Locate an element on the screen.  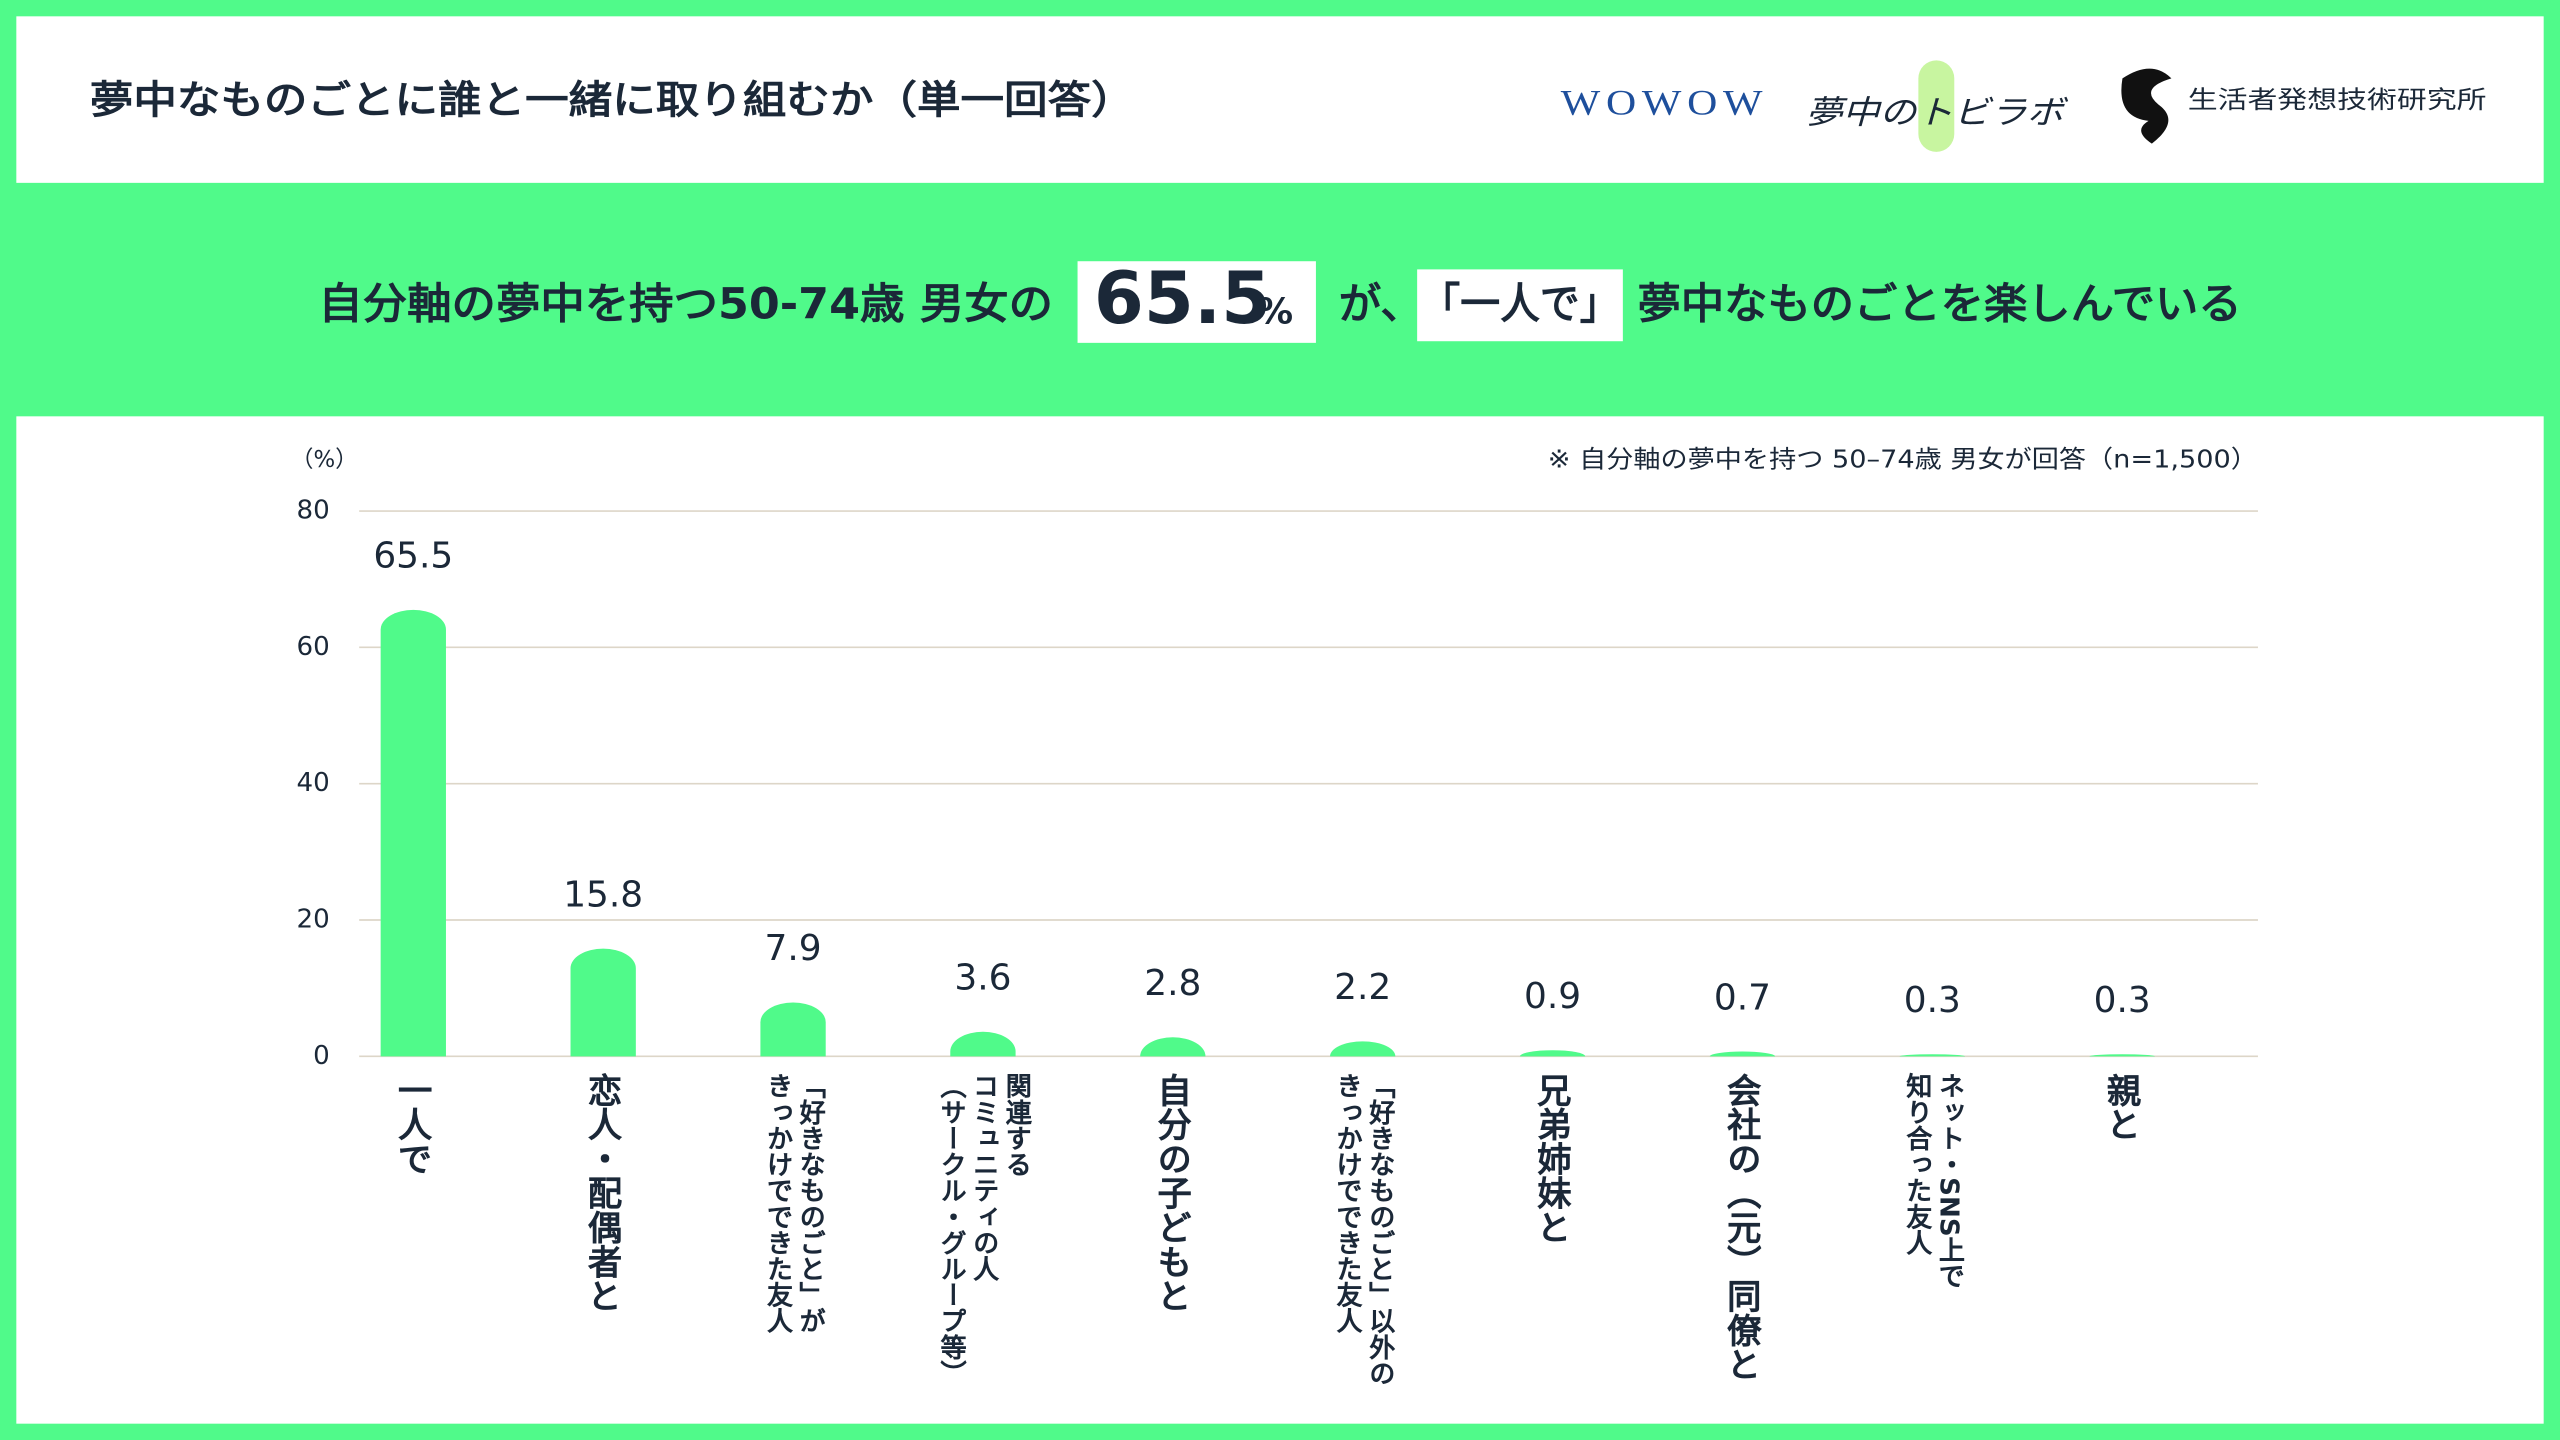
x-tick-label-box: ネット・SNS上で 知り合った友人 is located at coordinates (1933, 1180).